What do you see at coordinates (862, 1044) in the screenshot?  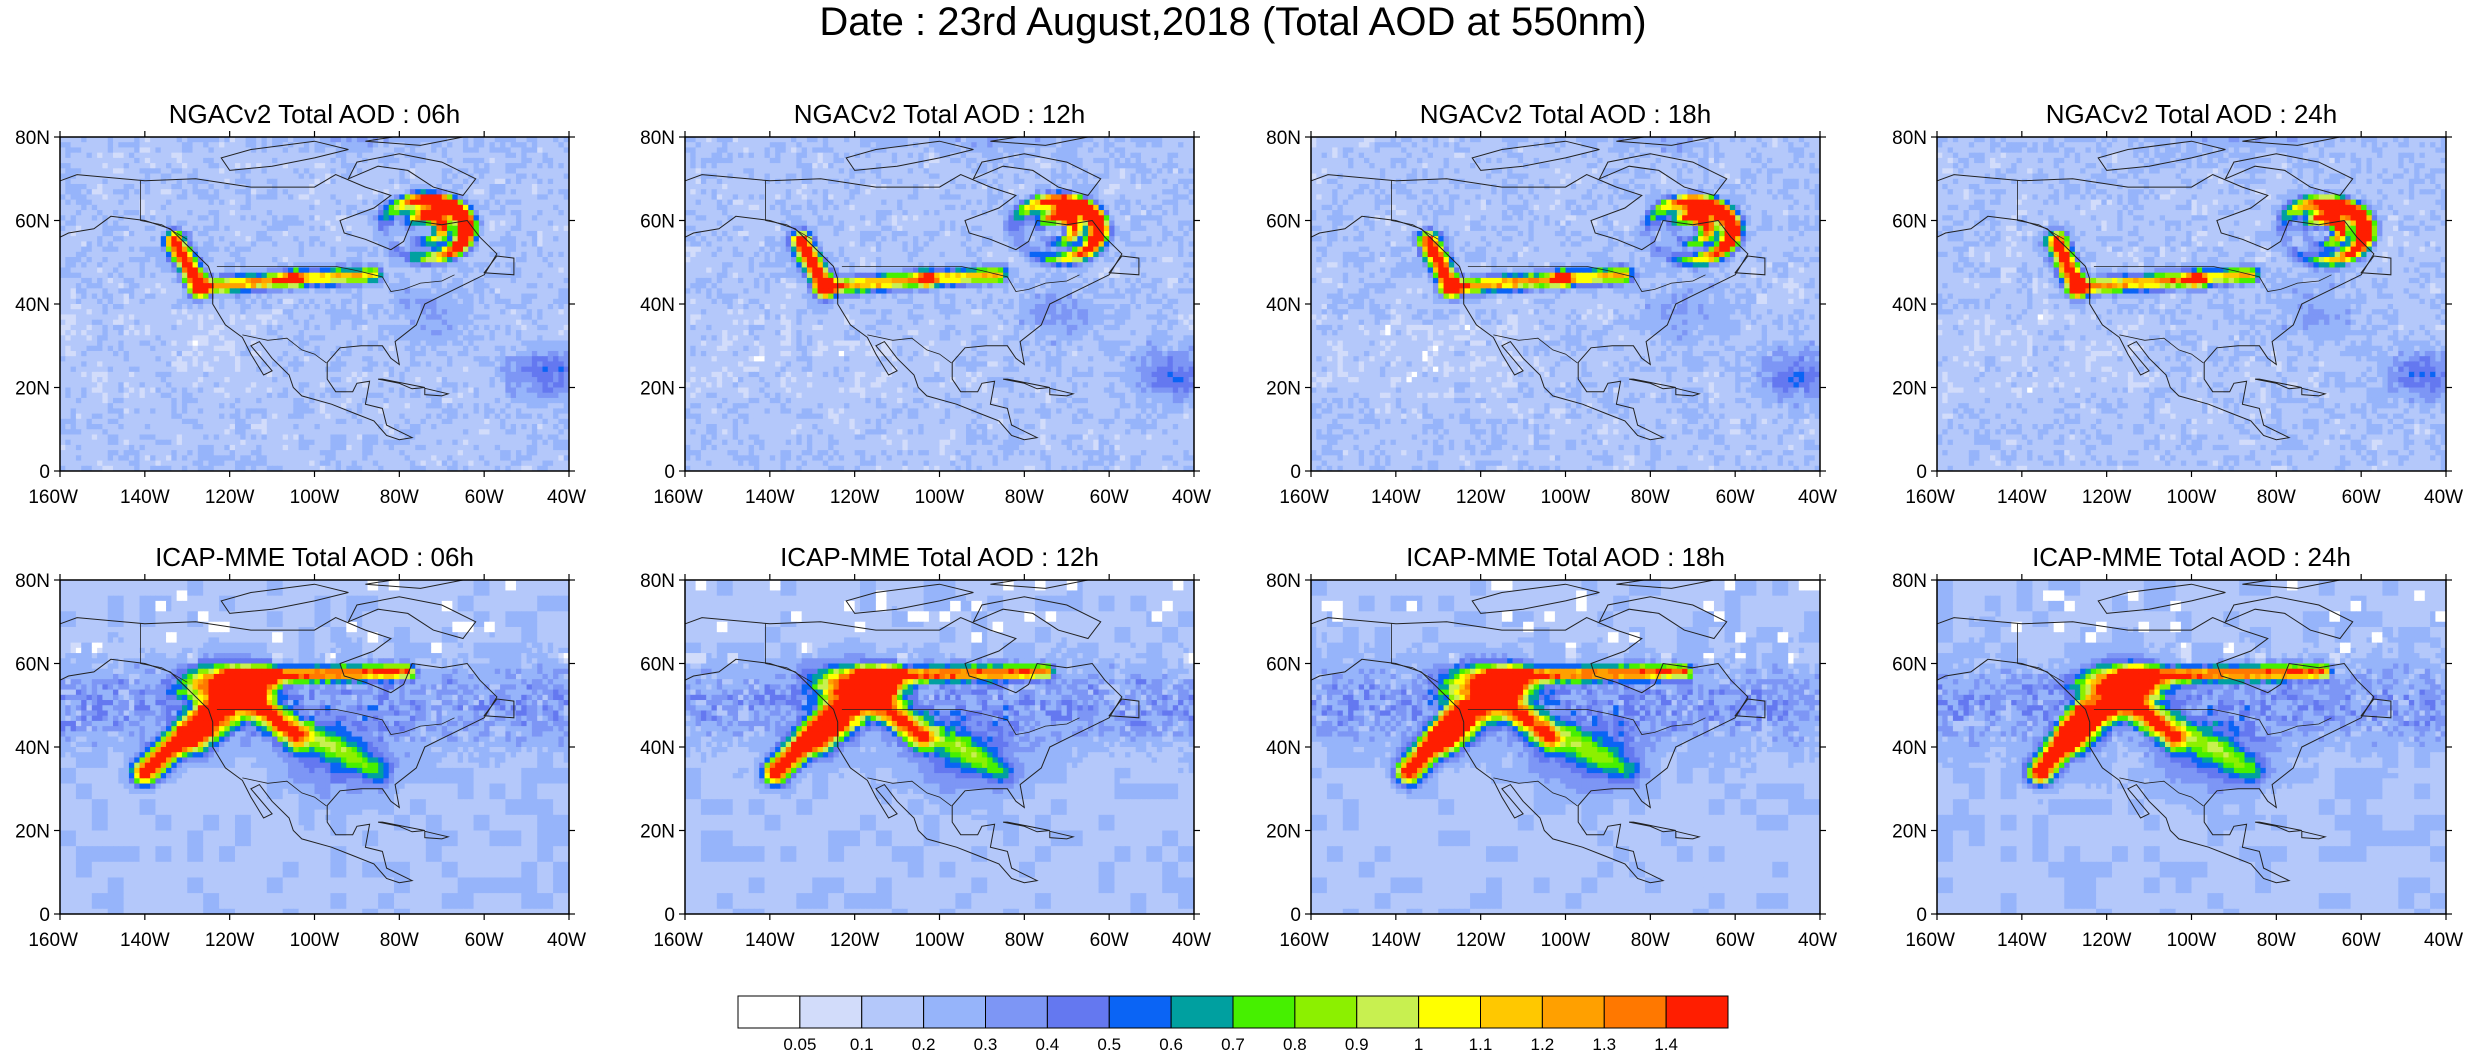 I see `colorbar-label: 0.1` at bounding box center [862, 1044].